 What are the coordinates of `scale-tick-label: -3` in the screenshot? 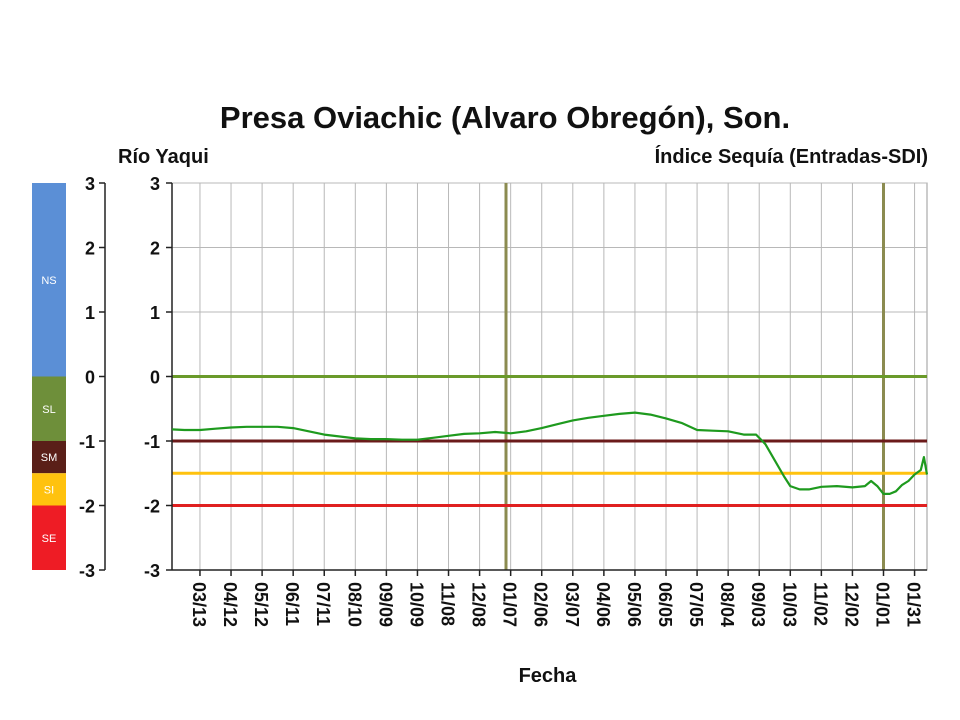 It's located at (87, 571).